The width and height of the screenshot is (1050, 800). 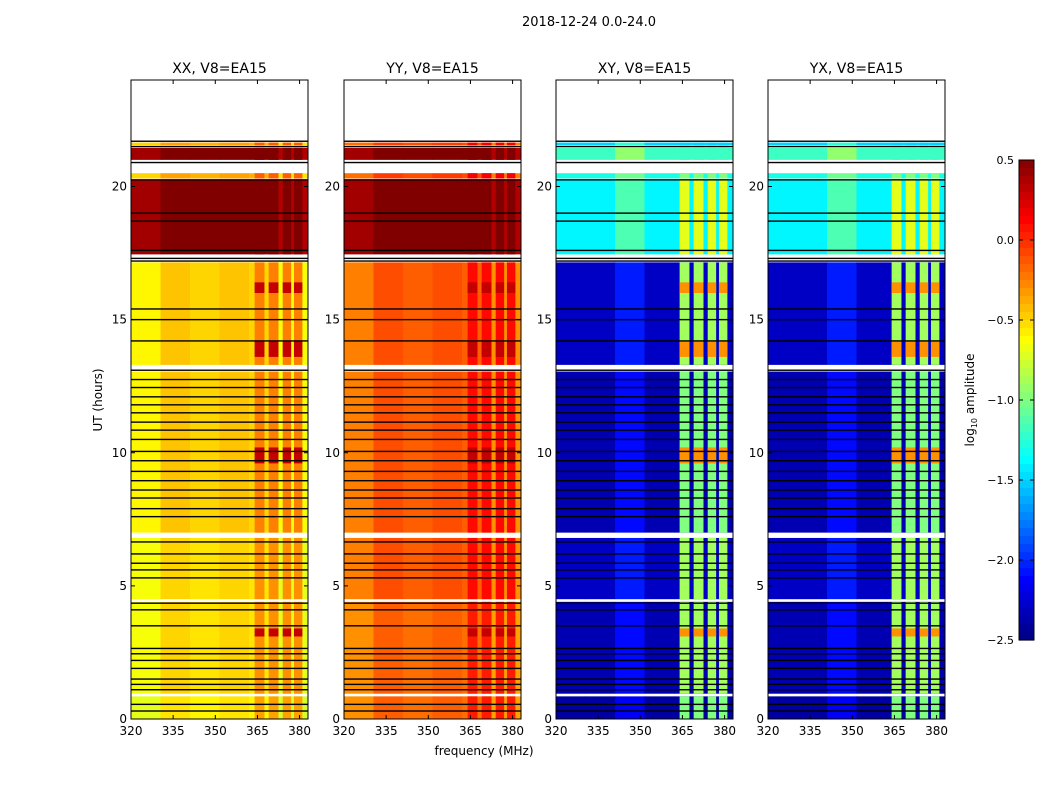 I want to click on y-tick-label: 15, so click(x=544, y=320).